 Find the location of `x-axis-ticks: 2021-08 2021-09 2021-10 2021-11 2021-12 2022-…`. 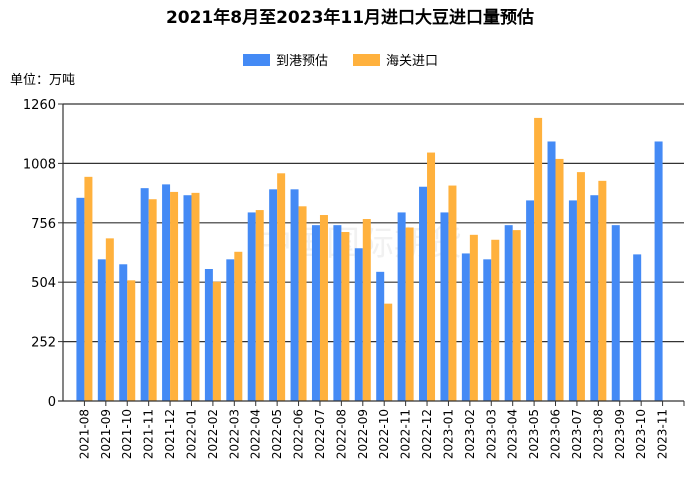

x-axis-ticks: 2021-08 2021-09 2021-10 2021-11 2021-12 2022-… is located at coordinates (381, 430).